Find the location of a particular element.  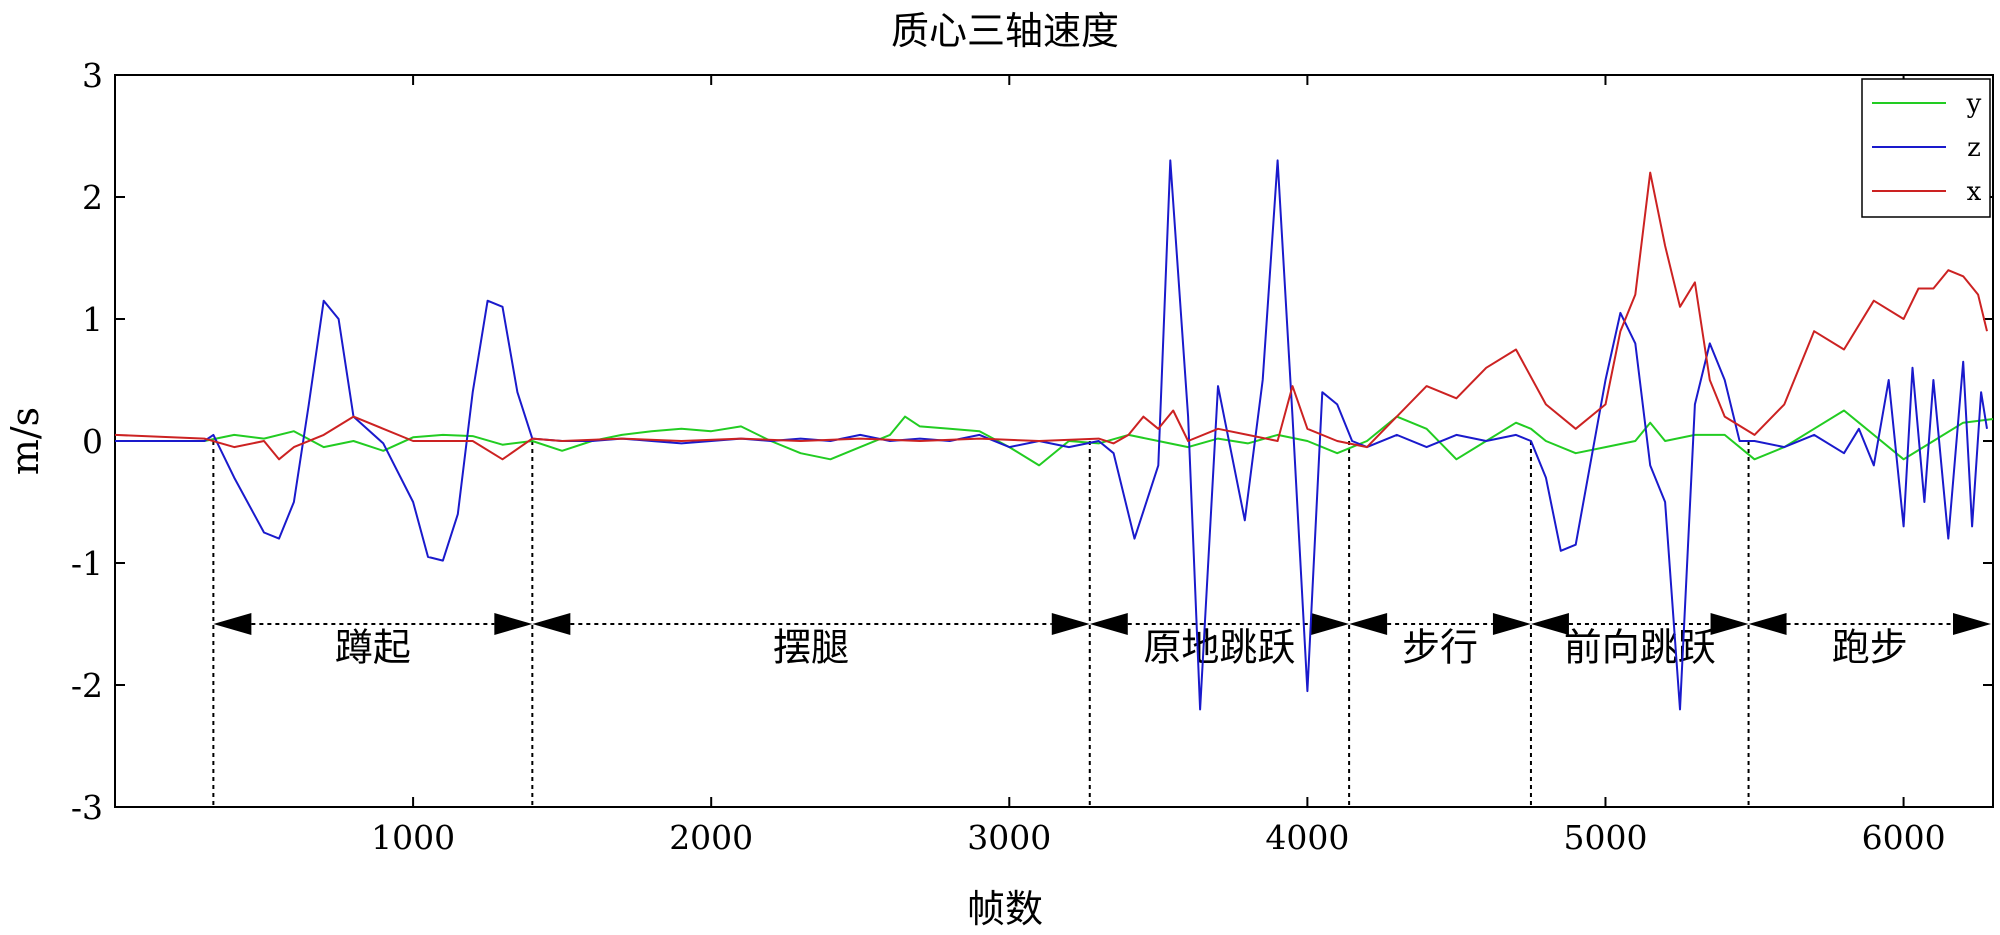

y-tick-label: -1 is located at coordinates (87, 563).